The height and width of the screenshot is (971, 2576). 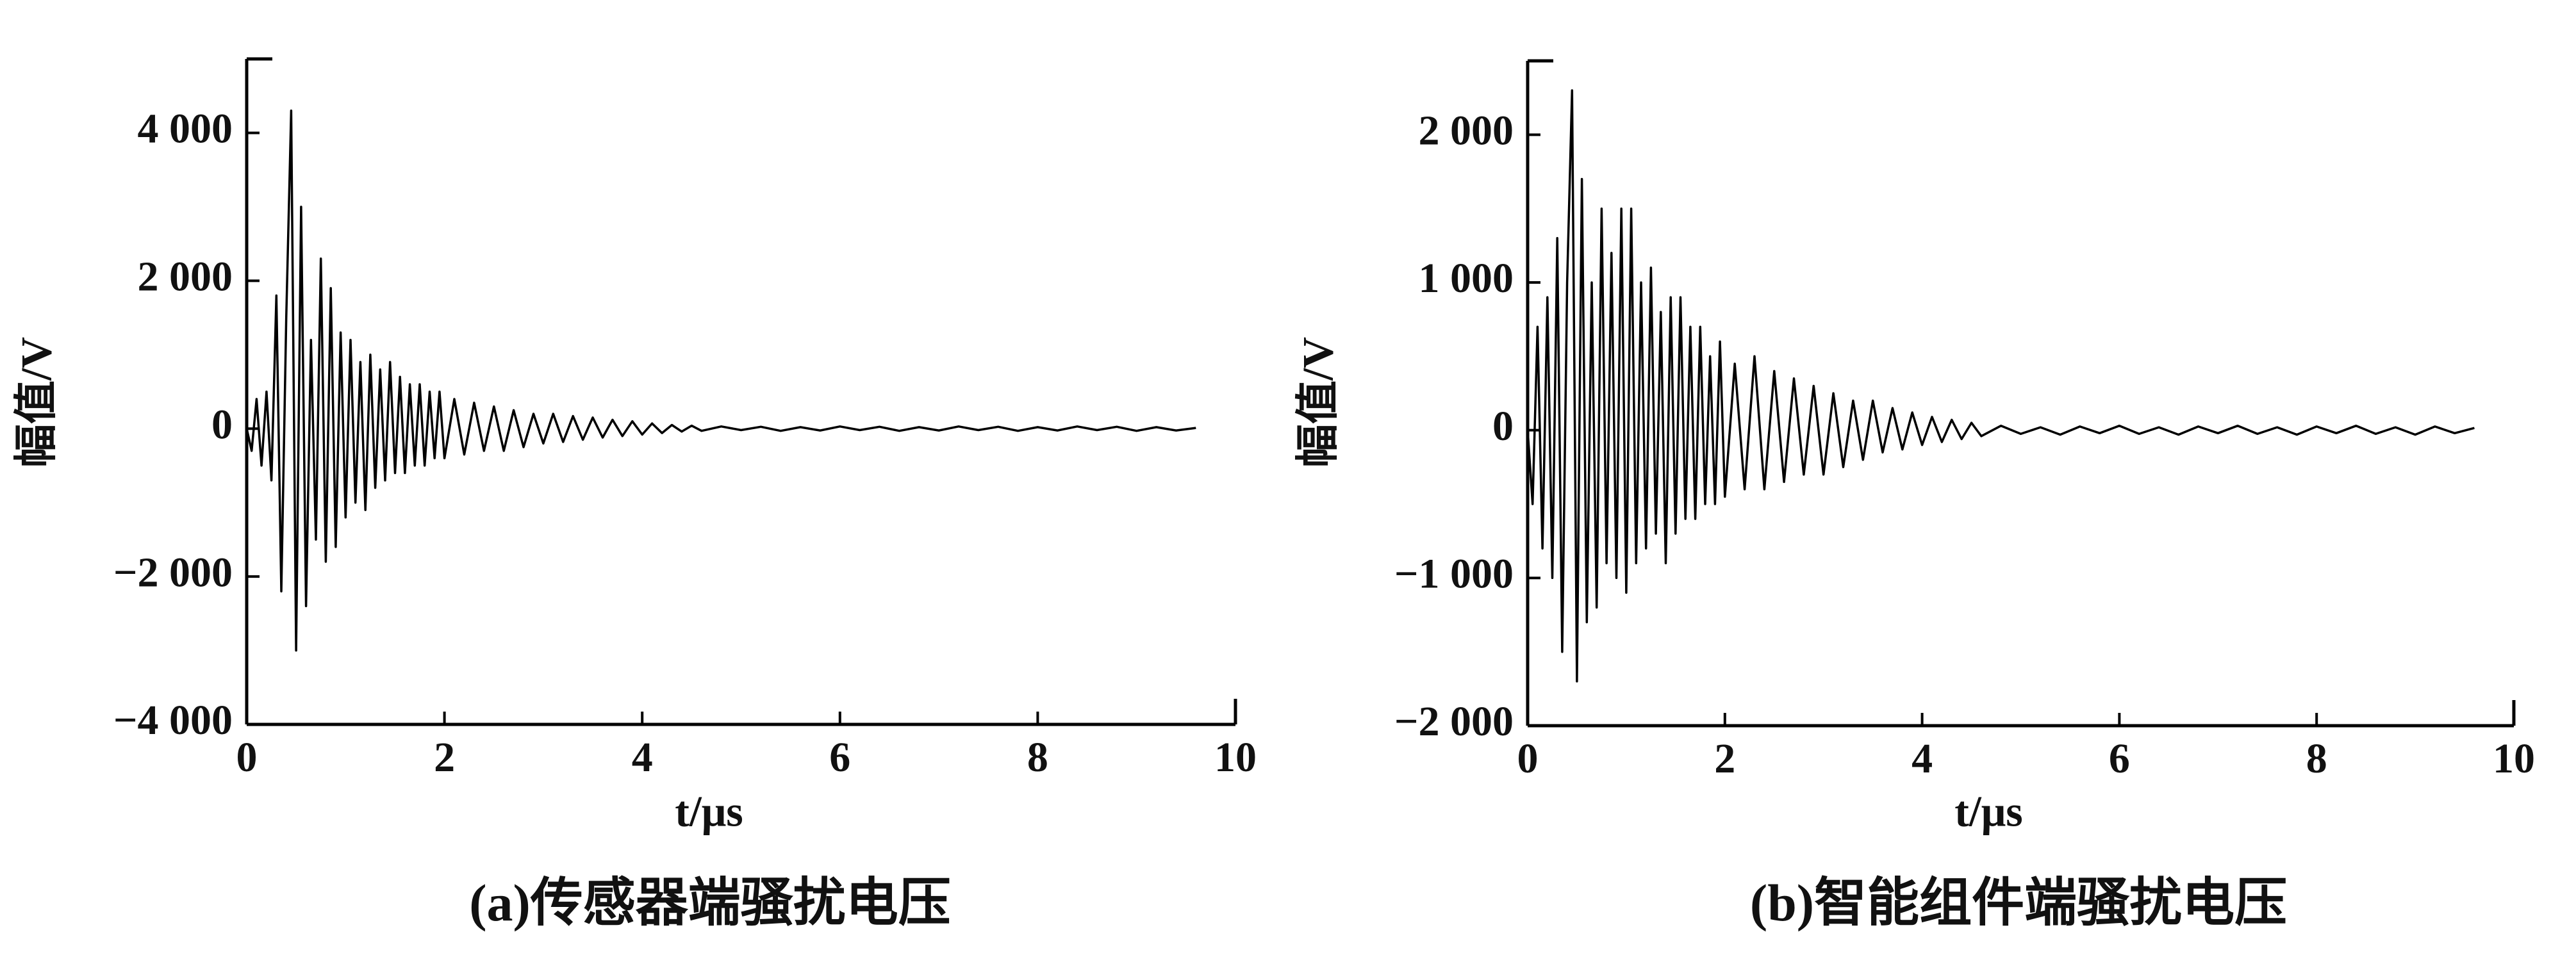 What do you see at coordinates (185, 129) in the screenshot?
I see `y-tick-label: 4 000` at bounding box center [185, 129].